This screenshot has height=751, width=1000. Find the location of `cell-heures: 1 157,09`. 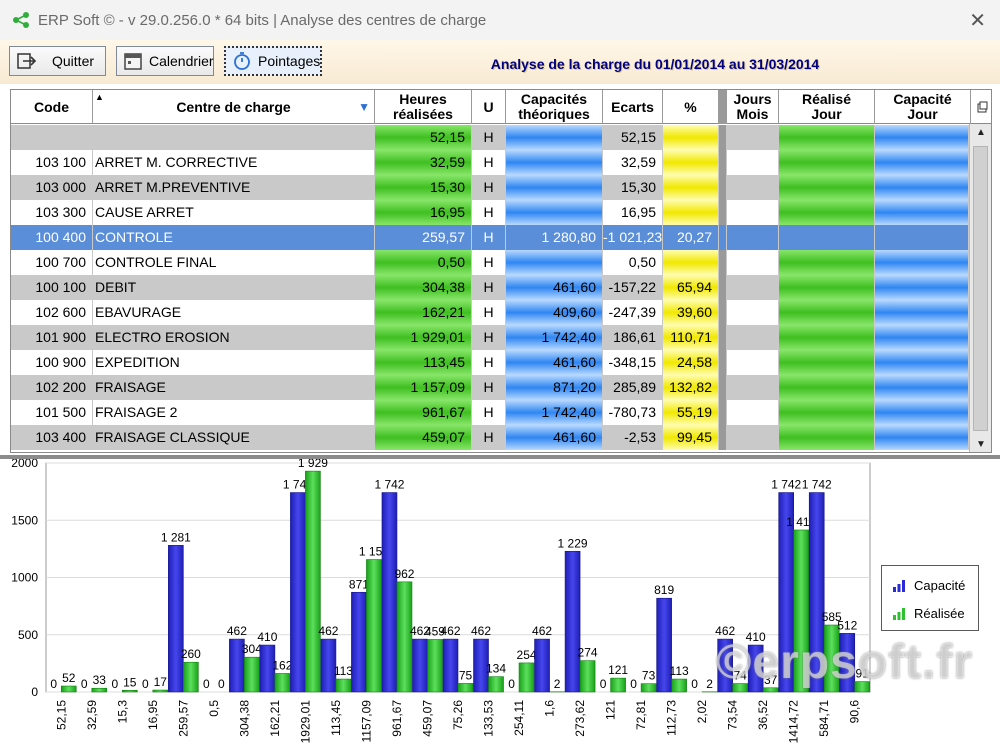

cell-heures: 1 157,09 is located at coordinates (423, 387).